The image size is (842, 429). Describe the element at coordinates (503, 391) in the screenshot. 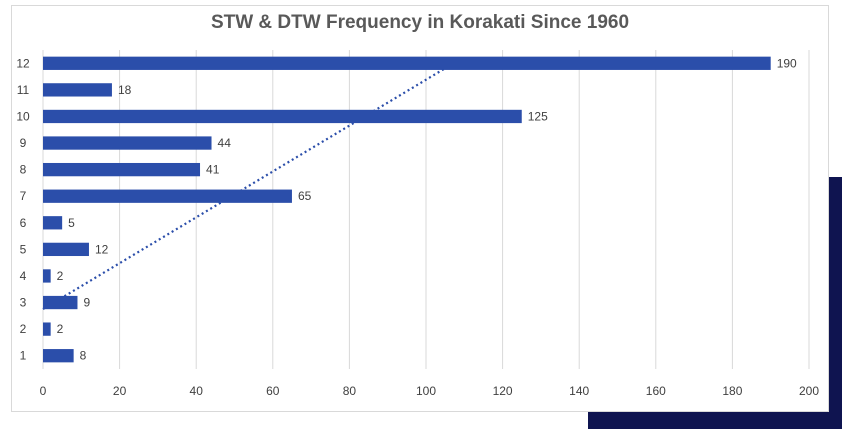

I see `x-tick-label: 120` at that location.